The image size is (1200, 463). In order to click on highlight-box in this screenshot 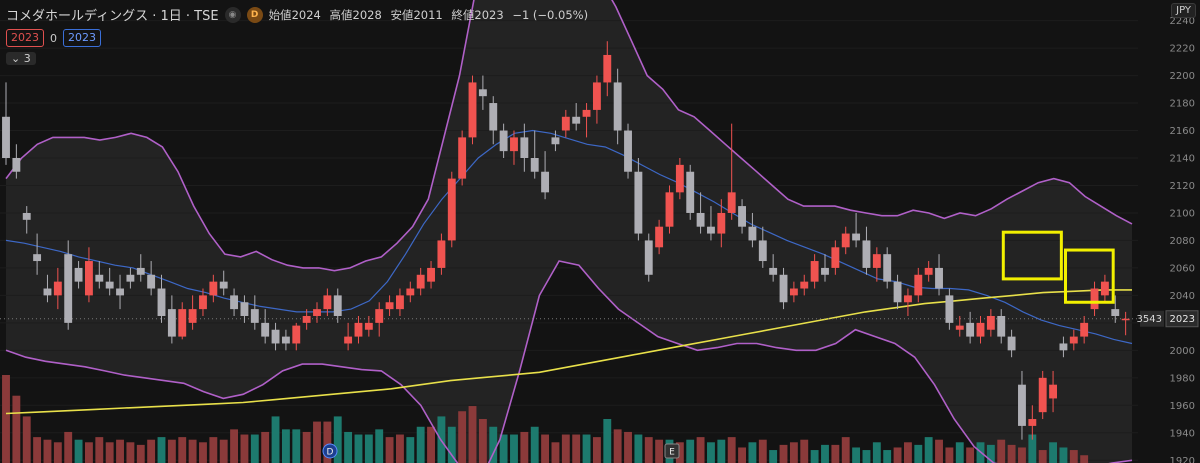, I will do `click(1032, 255)`.